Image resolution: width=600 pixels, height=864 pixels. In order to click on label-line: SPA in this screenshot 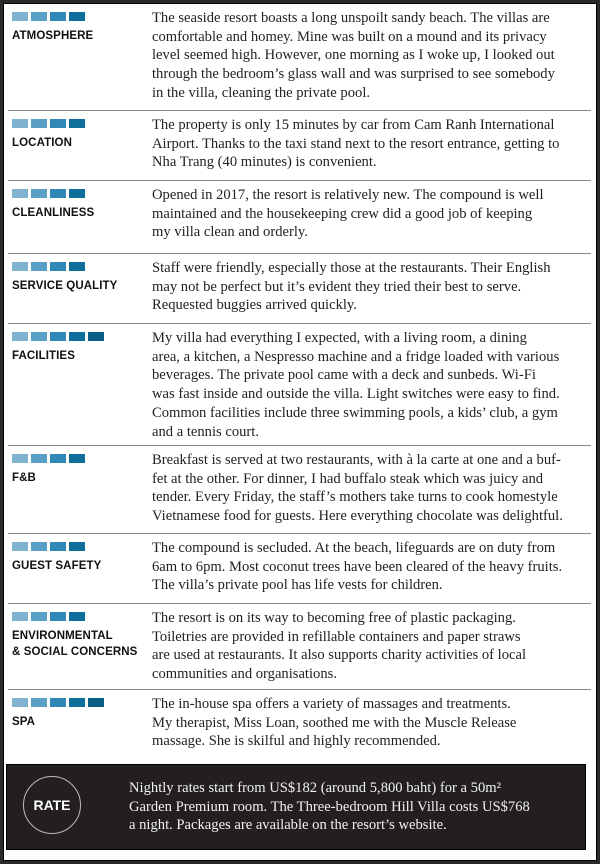, I will do `click(24, 722)`.